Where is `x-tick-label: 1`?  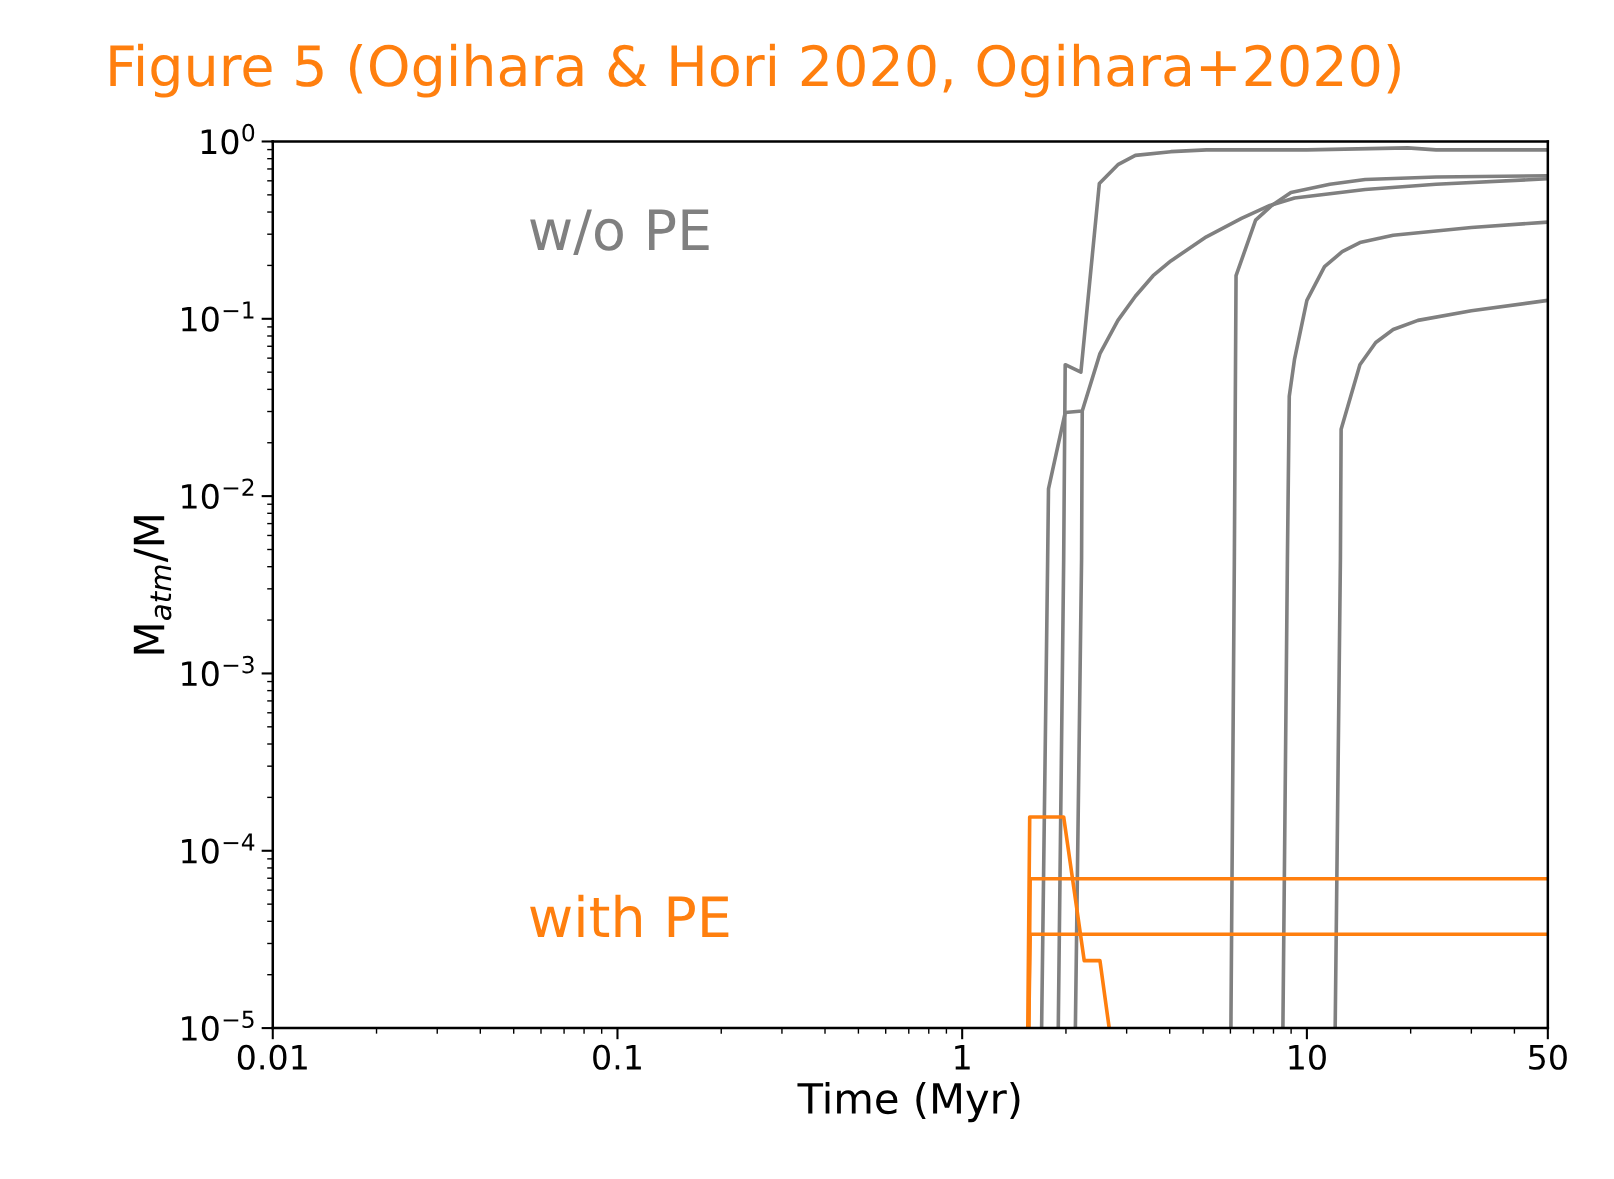
x-tick-label: 1 is located at coordinates (962, 1057).